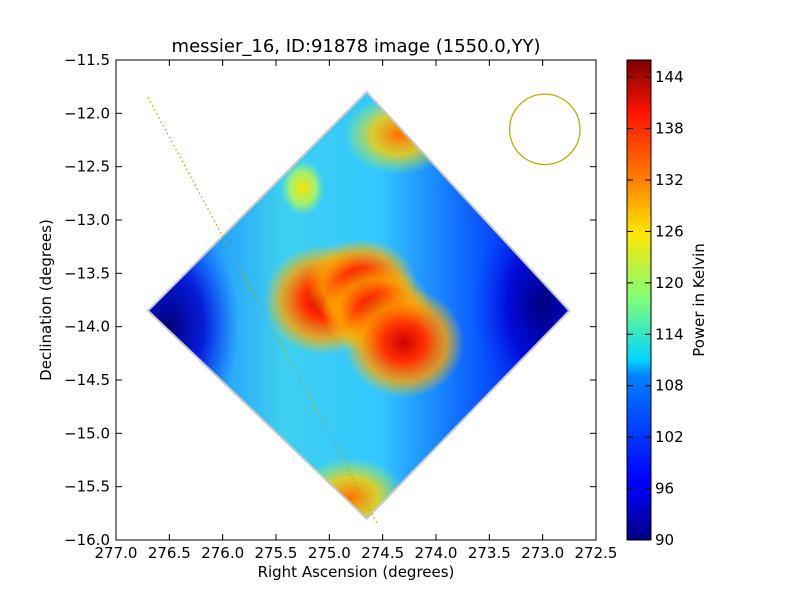  I want to click on colorbar-tick-label: 132, so click(669, 180).